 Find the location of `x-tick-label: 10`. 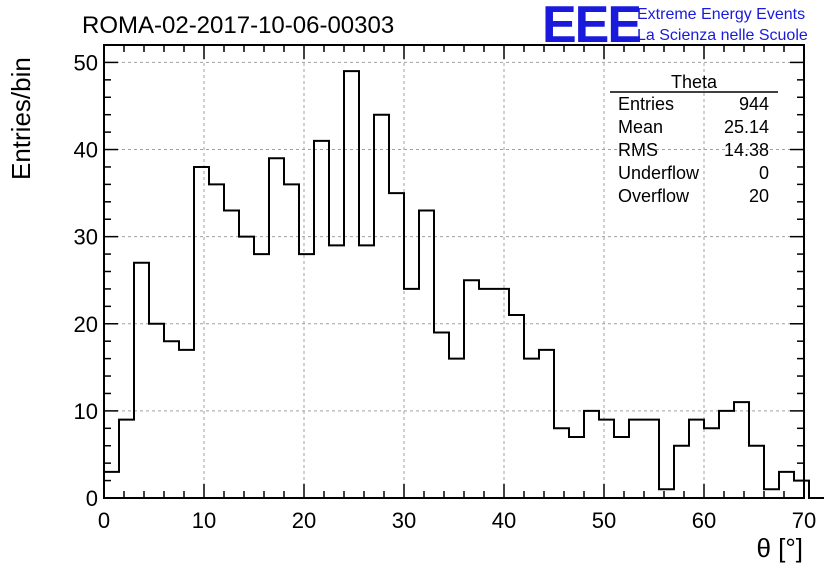

x-tick-label: 10 is located at coordinates (204, 520).